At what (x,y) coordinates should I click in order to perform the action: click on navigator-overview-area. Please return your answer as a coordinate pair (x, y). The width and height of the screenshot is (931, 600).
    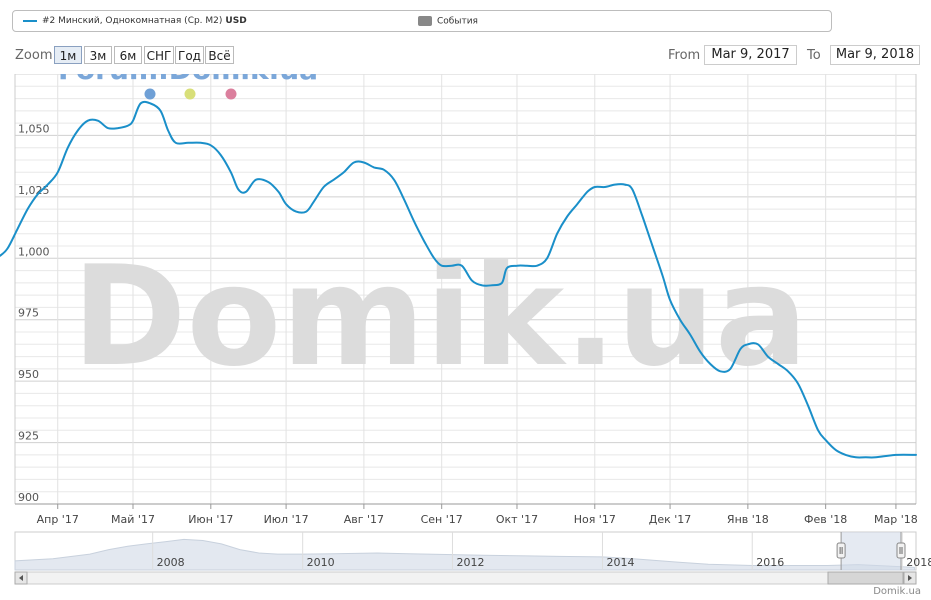
    Looking at the image, I should click on (464, 554).